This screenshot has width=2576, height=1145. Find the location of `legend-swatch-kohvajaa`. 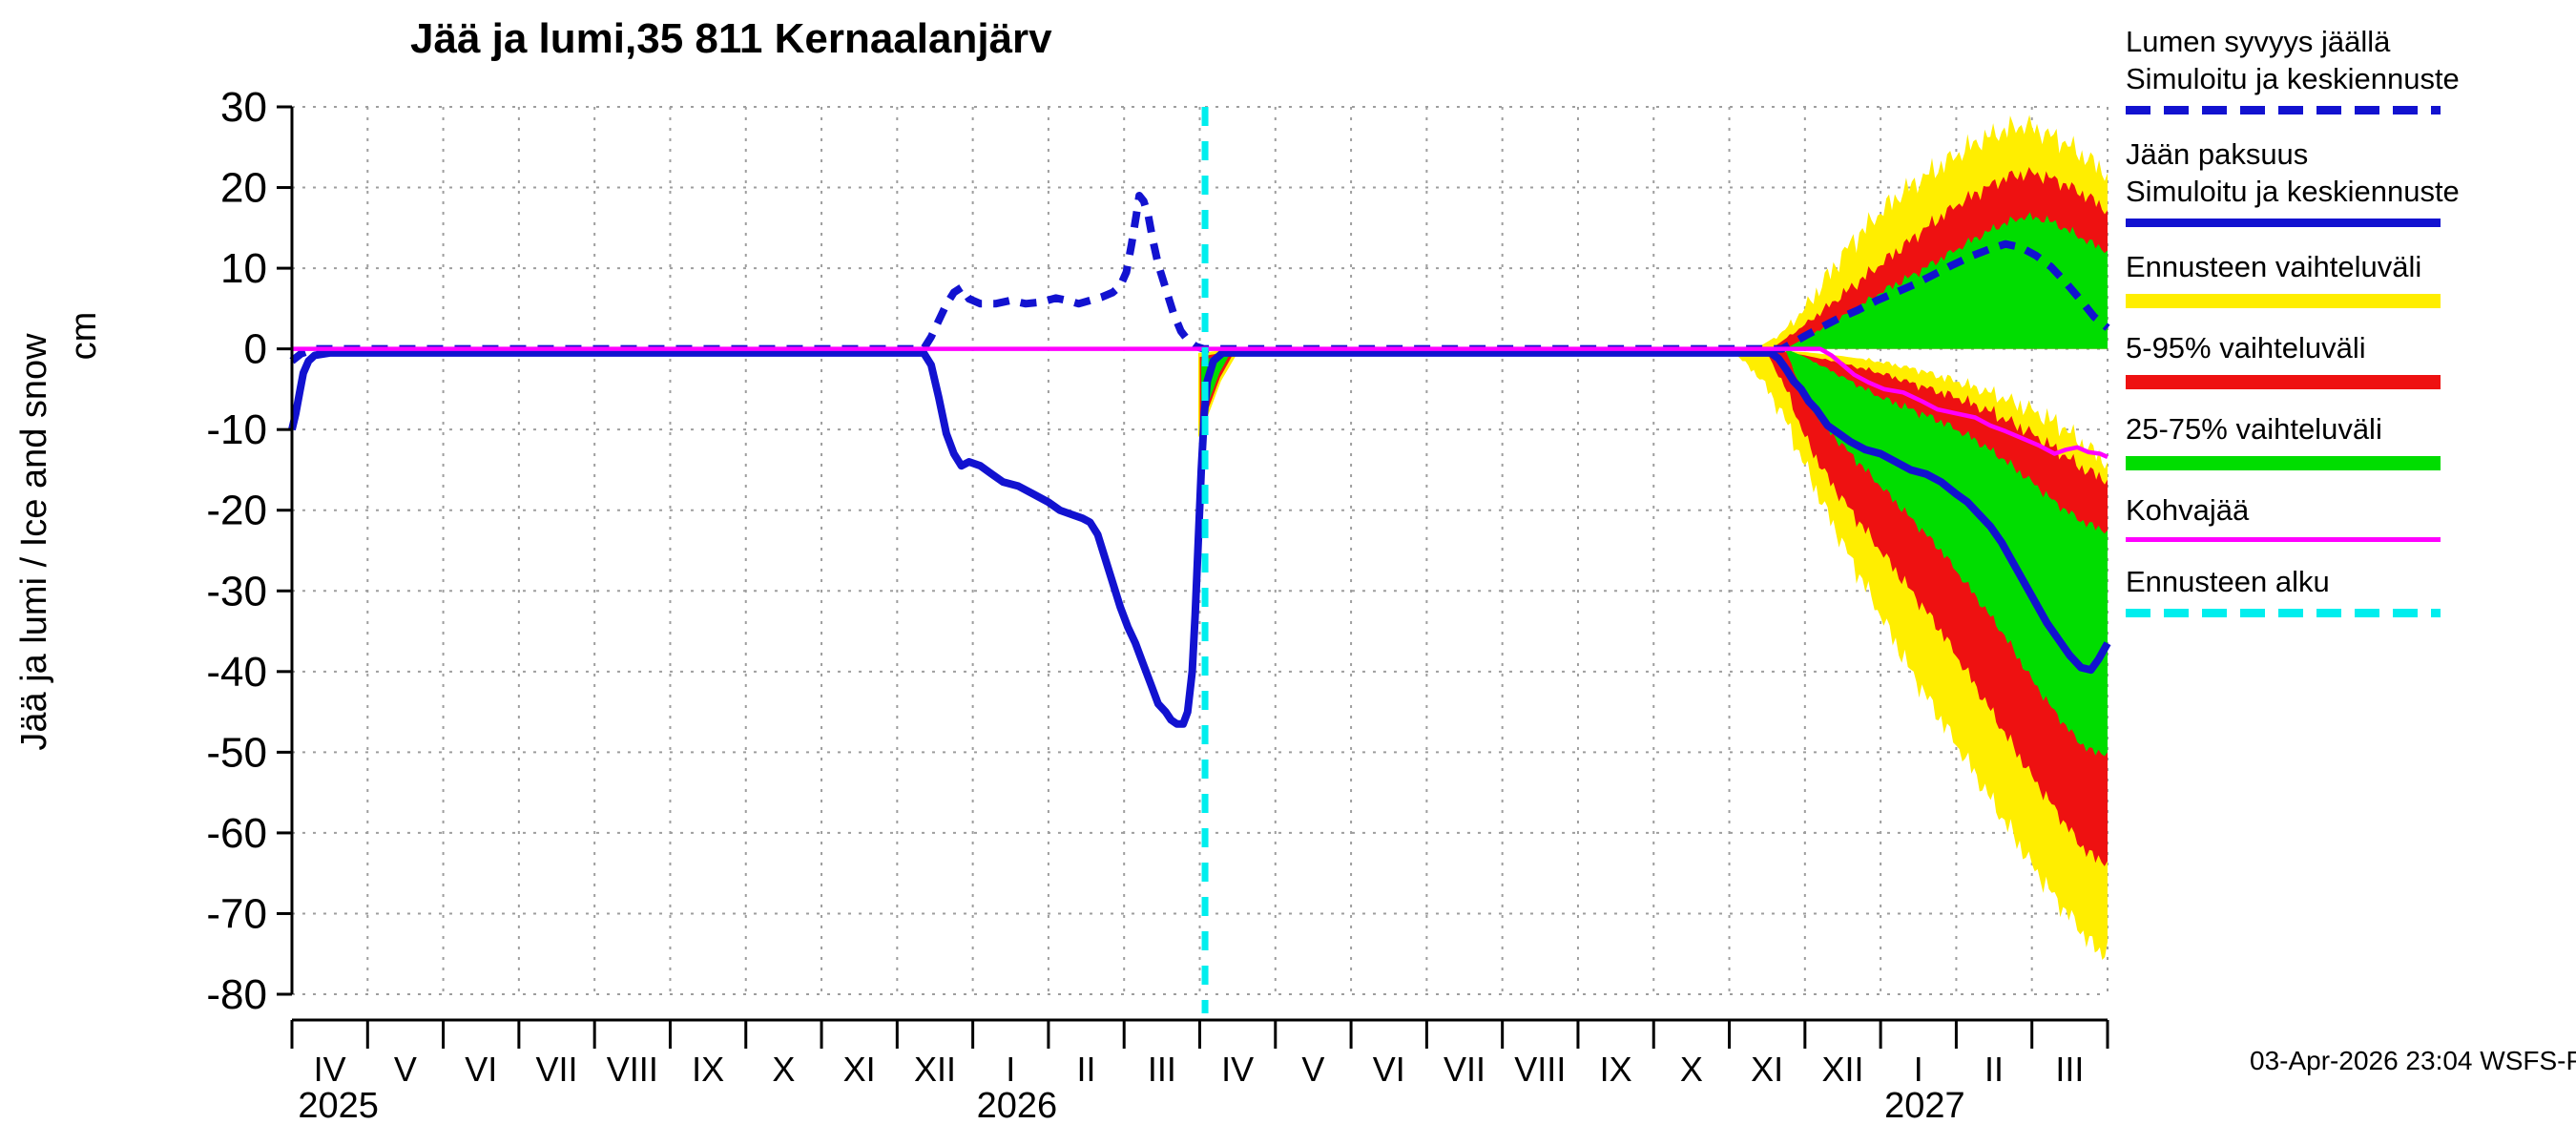

legend-swatch-kohvajaa is located at coordinates (2283, 540).